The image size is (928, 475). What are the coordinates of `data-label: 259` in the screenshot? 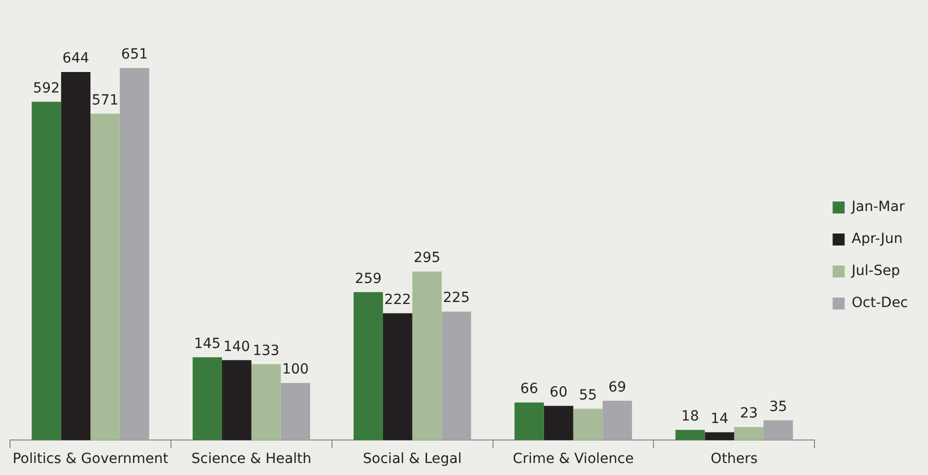 It's located at (368, 278).